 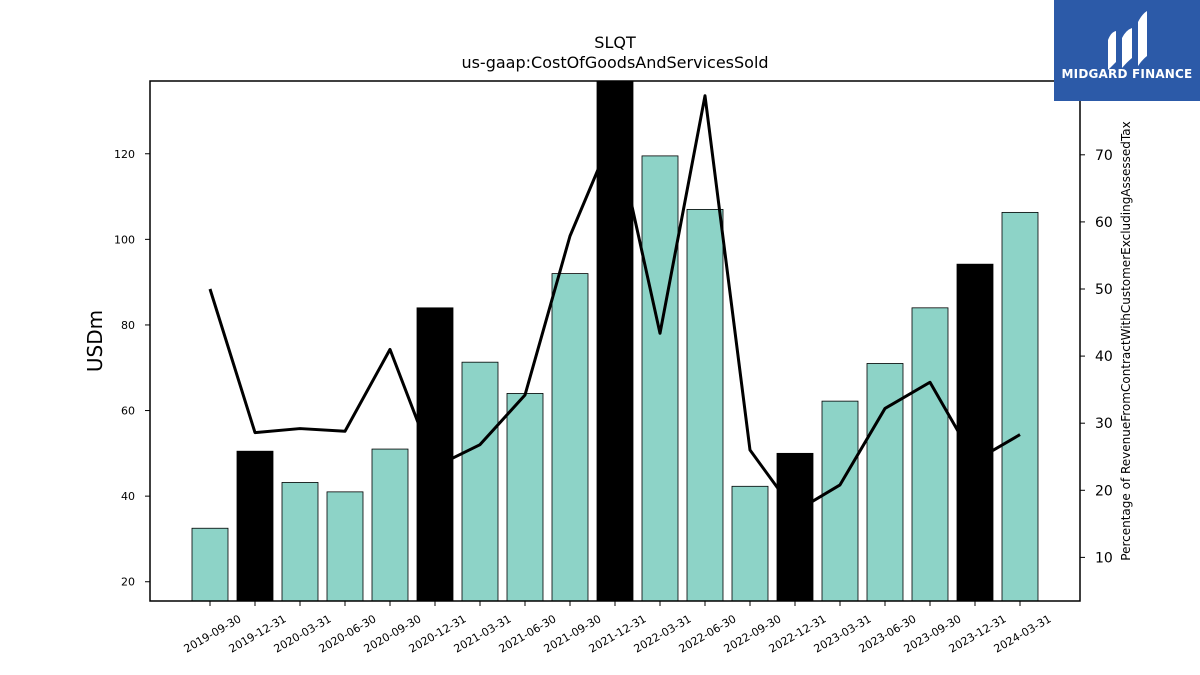 I want to click on y-axis-label: USDm, so click(x=95, y=341).